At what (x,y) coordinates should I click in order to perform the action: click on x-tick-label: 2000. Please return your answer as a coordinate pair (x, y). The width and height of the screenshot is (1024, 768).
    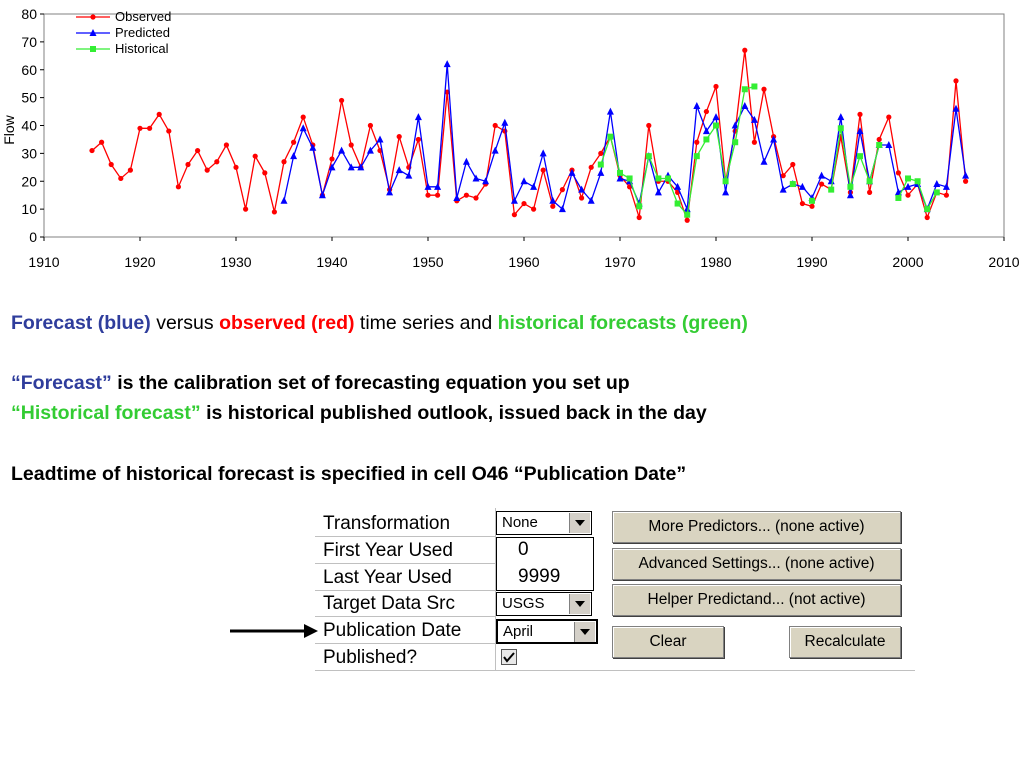
    Looking at the image, I should click on (907, 262).